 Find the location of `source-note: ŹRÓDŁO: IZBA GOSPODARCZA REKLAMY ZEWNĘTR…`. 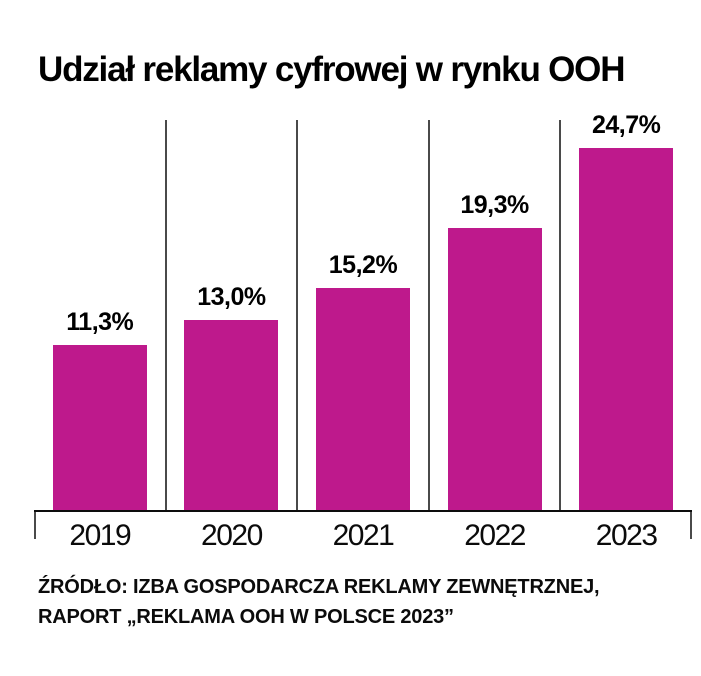

source-note: ŹRÓDŁO: IZBA GOSPODARCZA REKLAMY ZEWNĘTR… is located at coordinates (319, 602).